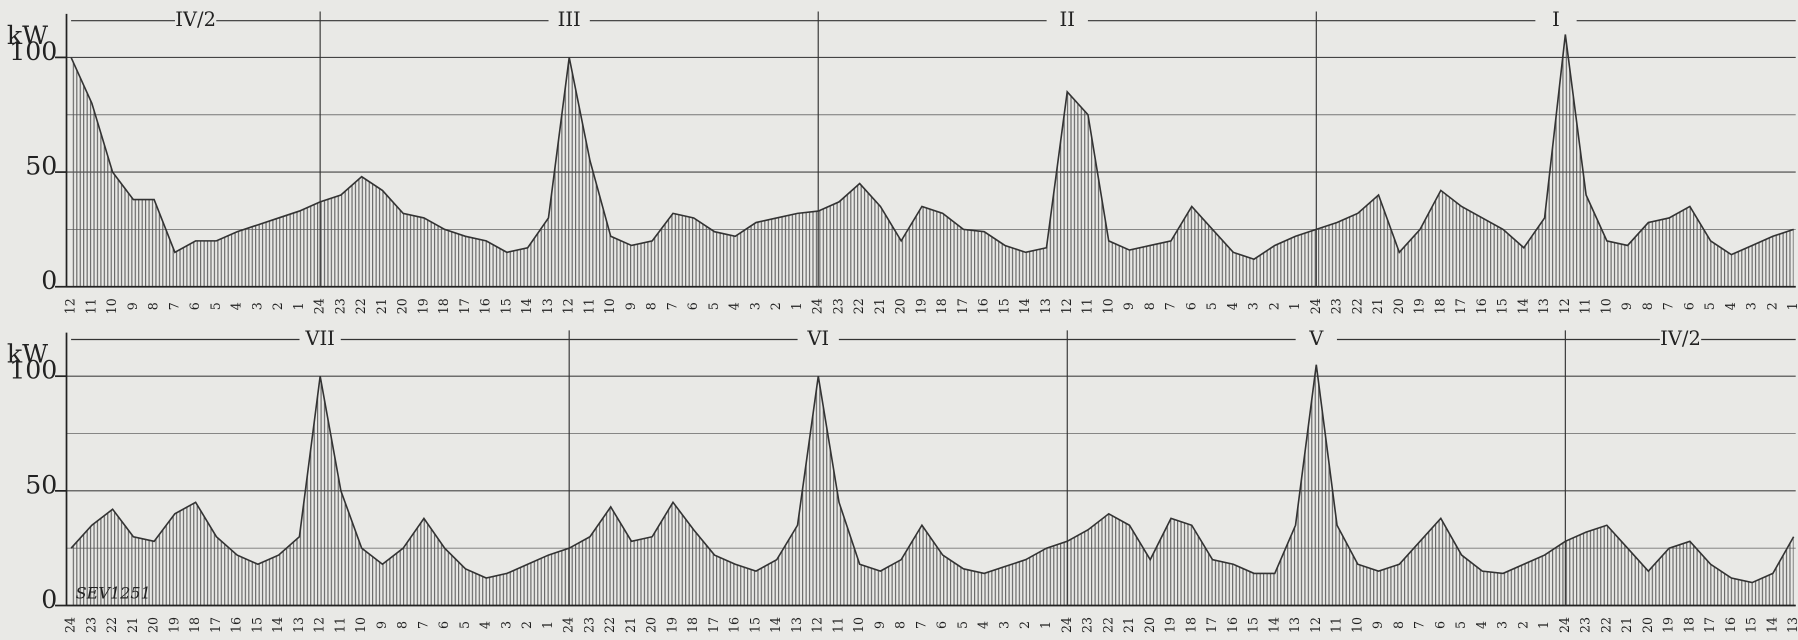 This screenshot has height=640, width=1798. Describe the element at coordinates (1316, 338) in the screenshot. I see `section-label: V` at that location.